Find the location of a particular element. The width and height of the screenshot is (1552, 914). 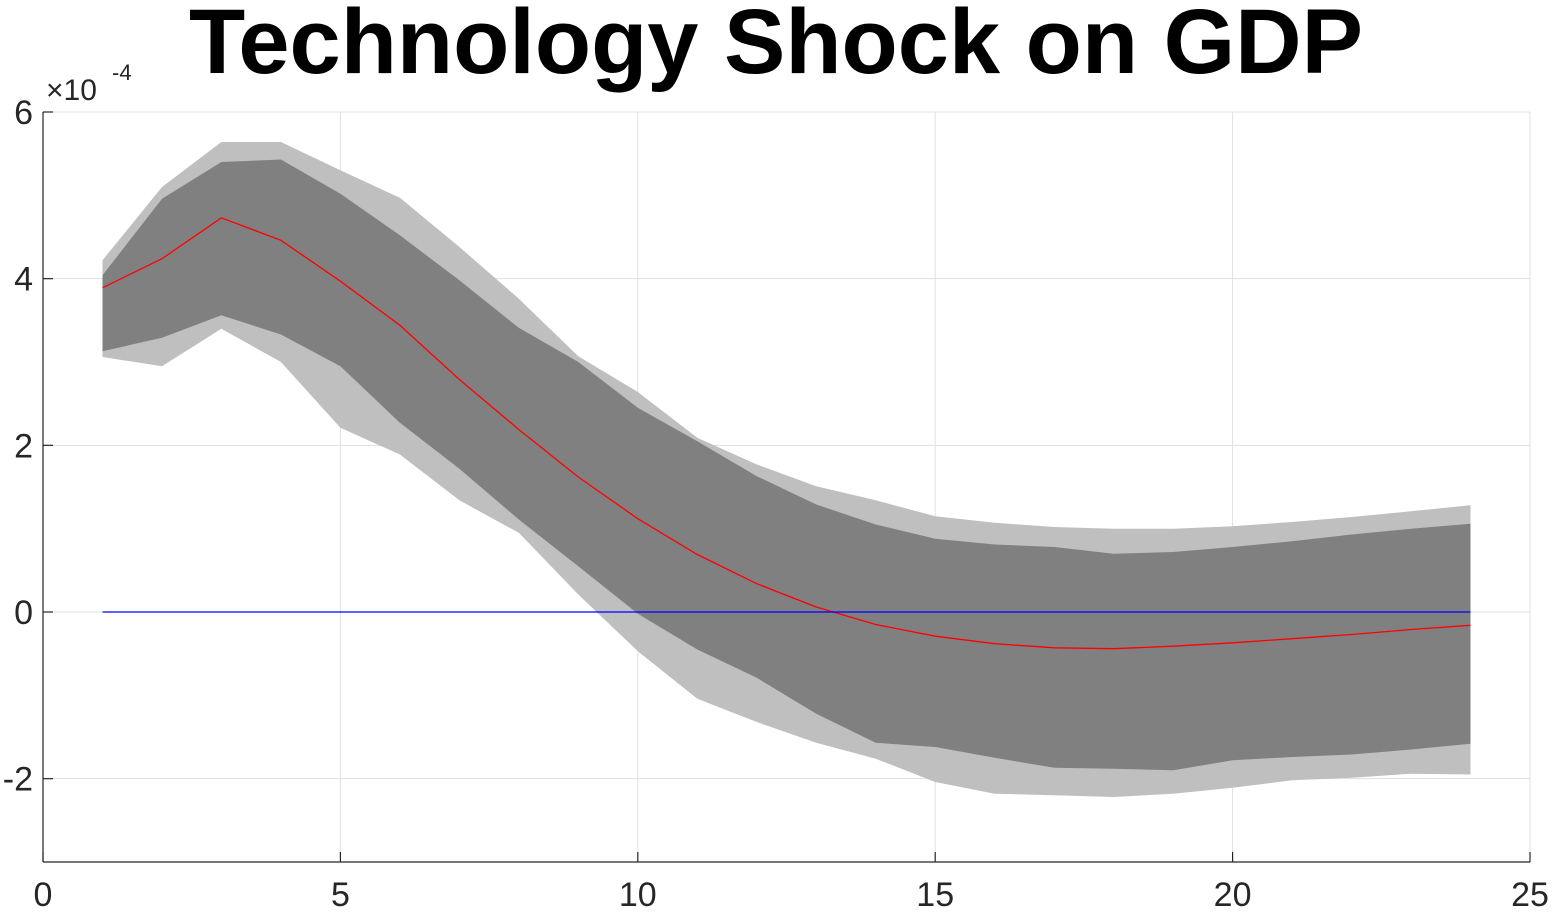

x-tick-label-10: 10 is located at coordinates (638, 895).